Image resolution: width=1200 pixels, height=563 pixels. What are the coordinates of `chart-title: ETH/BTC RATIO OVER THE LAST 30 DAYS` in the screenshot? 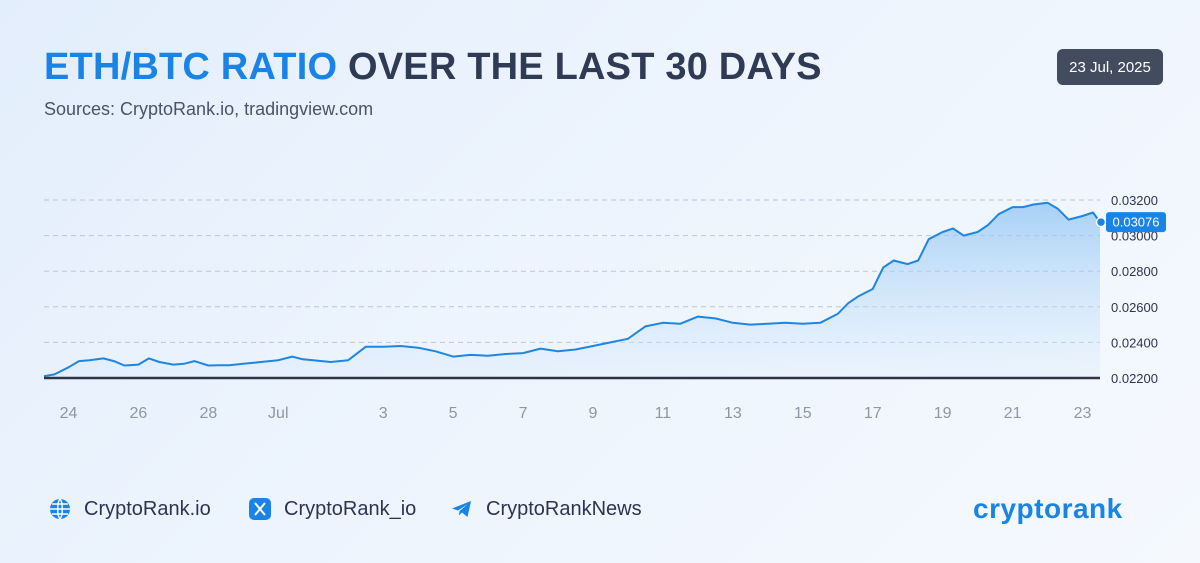 It's located at (433, 67).